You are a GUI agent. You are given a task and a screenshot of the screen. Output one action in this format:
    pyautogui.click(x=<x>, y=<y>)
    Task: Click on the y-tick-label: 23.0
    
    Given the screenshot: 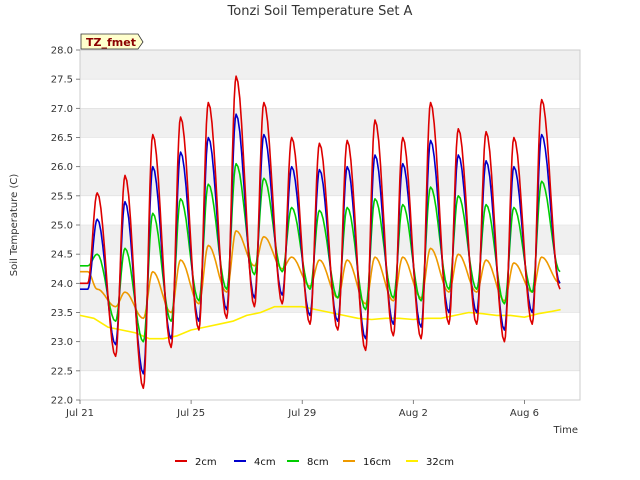 What is the action you would take?
    pyautogui.click(x=62, y=342)
    